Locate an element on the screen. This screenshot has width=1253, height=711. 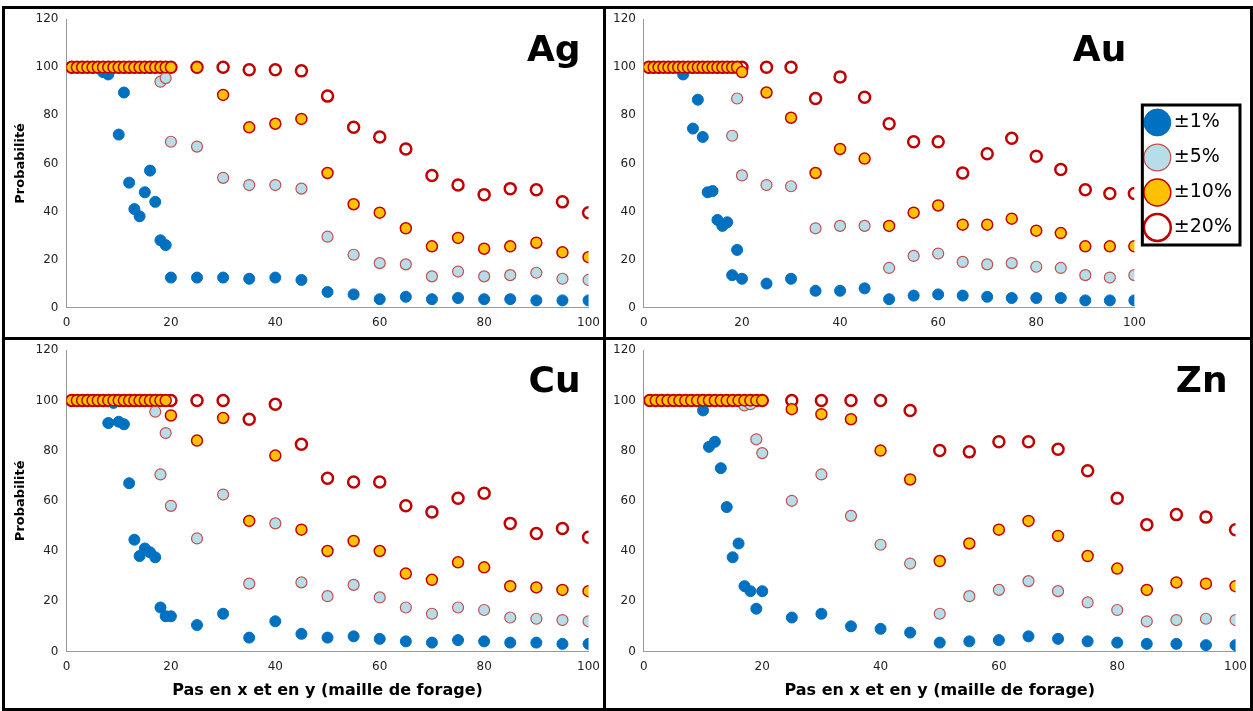
legend-label: ±10% is located at coordinates (1203, 190).